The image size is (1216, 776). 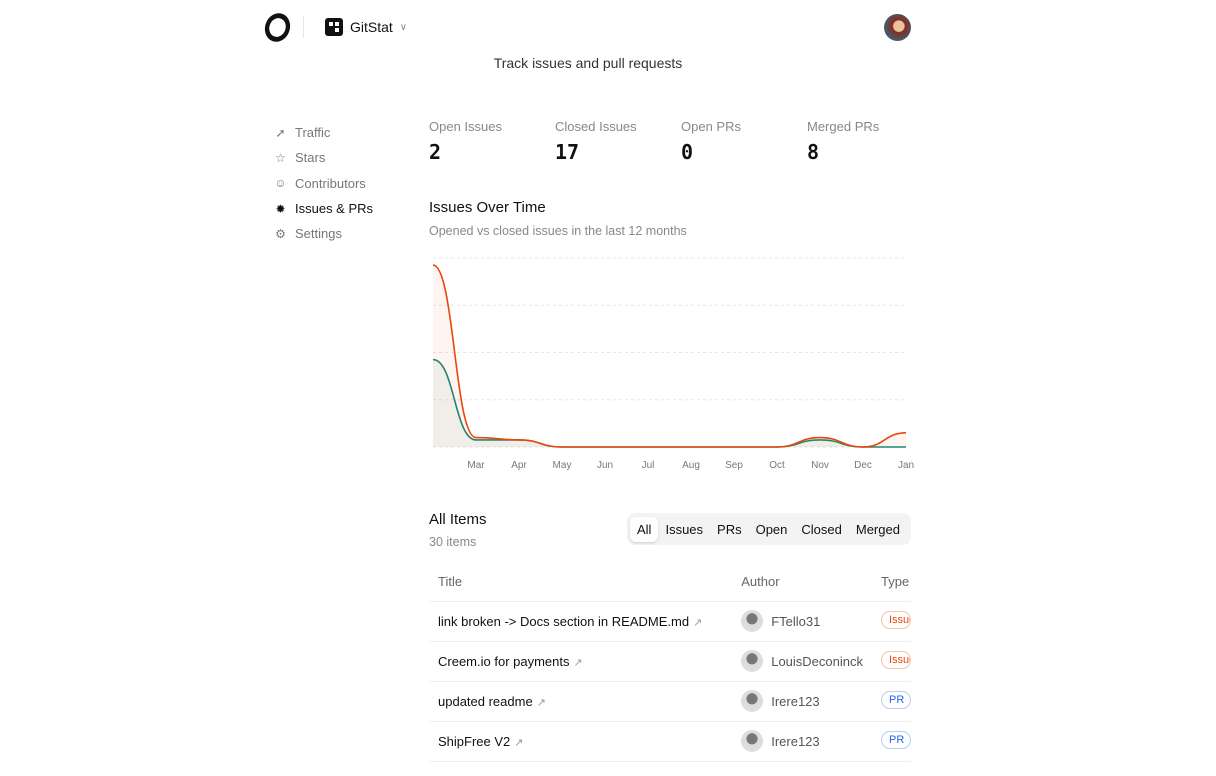 What do you see at coordinates (403, 27) in the screenshot?
I see `chevron-down-icon: ∨` at bounding box center [403, 27].